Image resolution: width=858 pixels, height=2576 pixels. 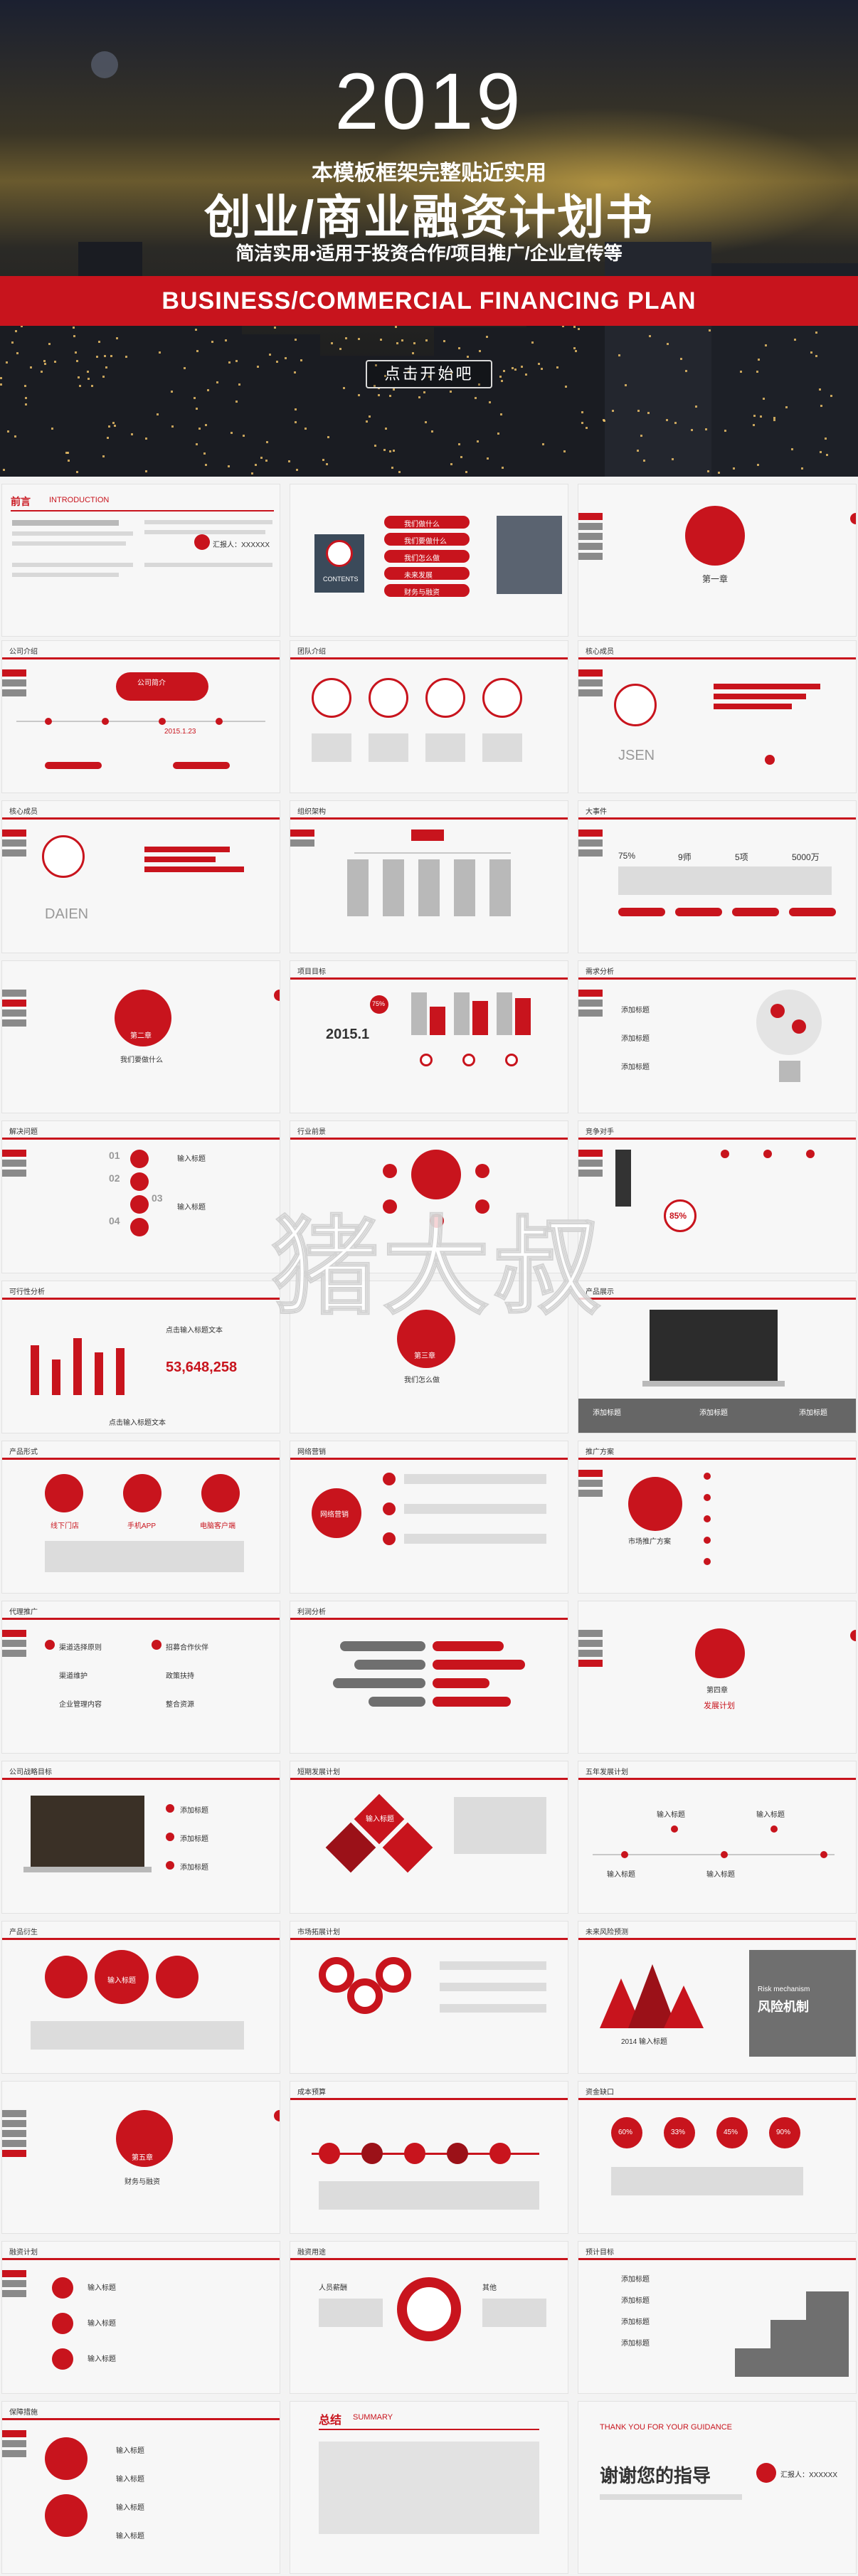 What do you see at coordinates (140, 1196) in the screenshot?
I see `slide-solve-problem: 解决问题 01 02 03 04 输入标题 输入标题` at bounding box center [140, 1196].